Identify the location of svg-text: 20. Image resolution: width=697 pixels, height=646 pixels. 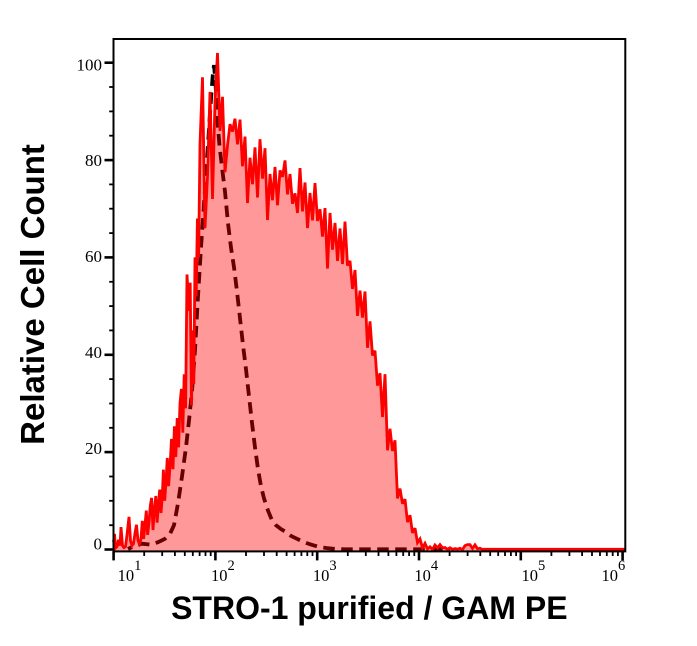
(93, 448).